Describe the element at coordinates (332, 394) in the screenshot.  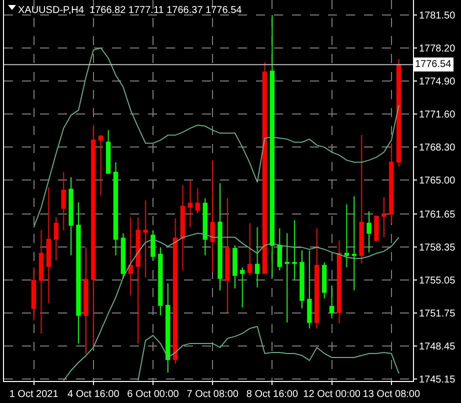
I see `x-tick-label: 12 Oct 00:00` at that location.